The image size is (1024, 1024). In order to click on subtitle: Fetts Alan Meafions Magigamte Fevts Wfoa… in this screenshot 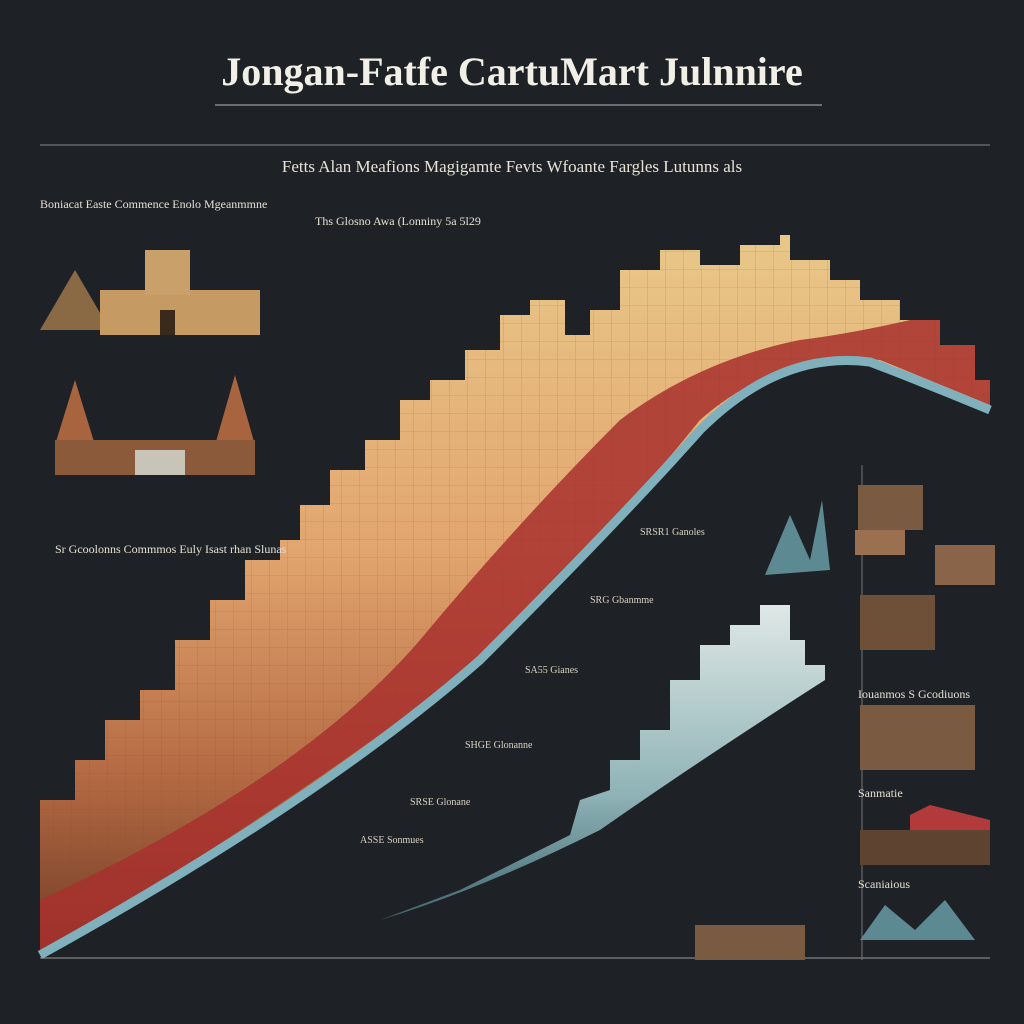, I will do `click(512, 166)`.